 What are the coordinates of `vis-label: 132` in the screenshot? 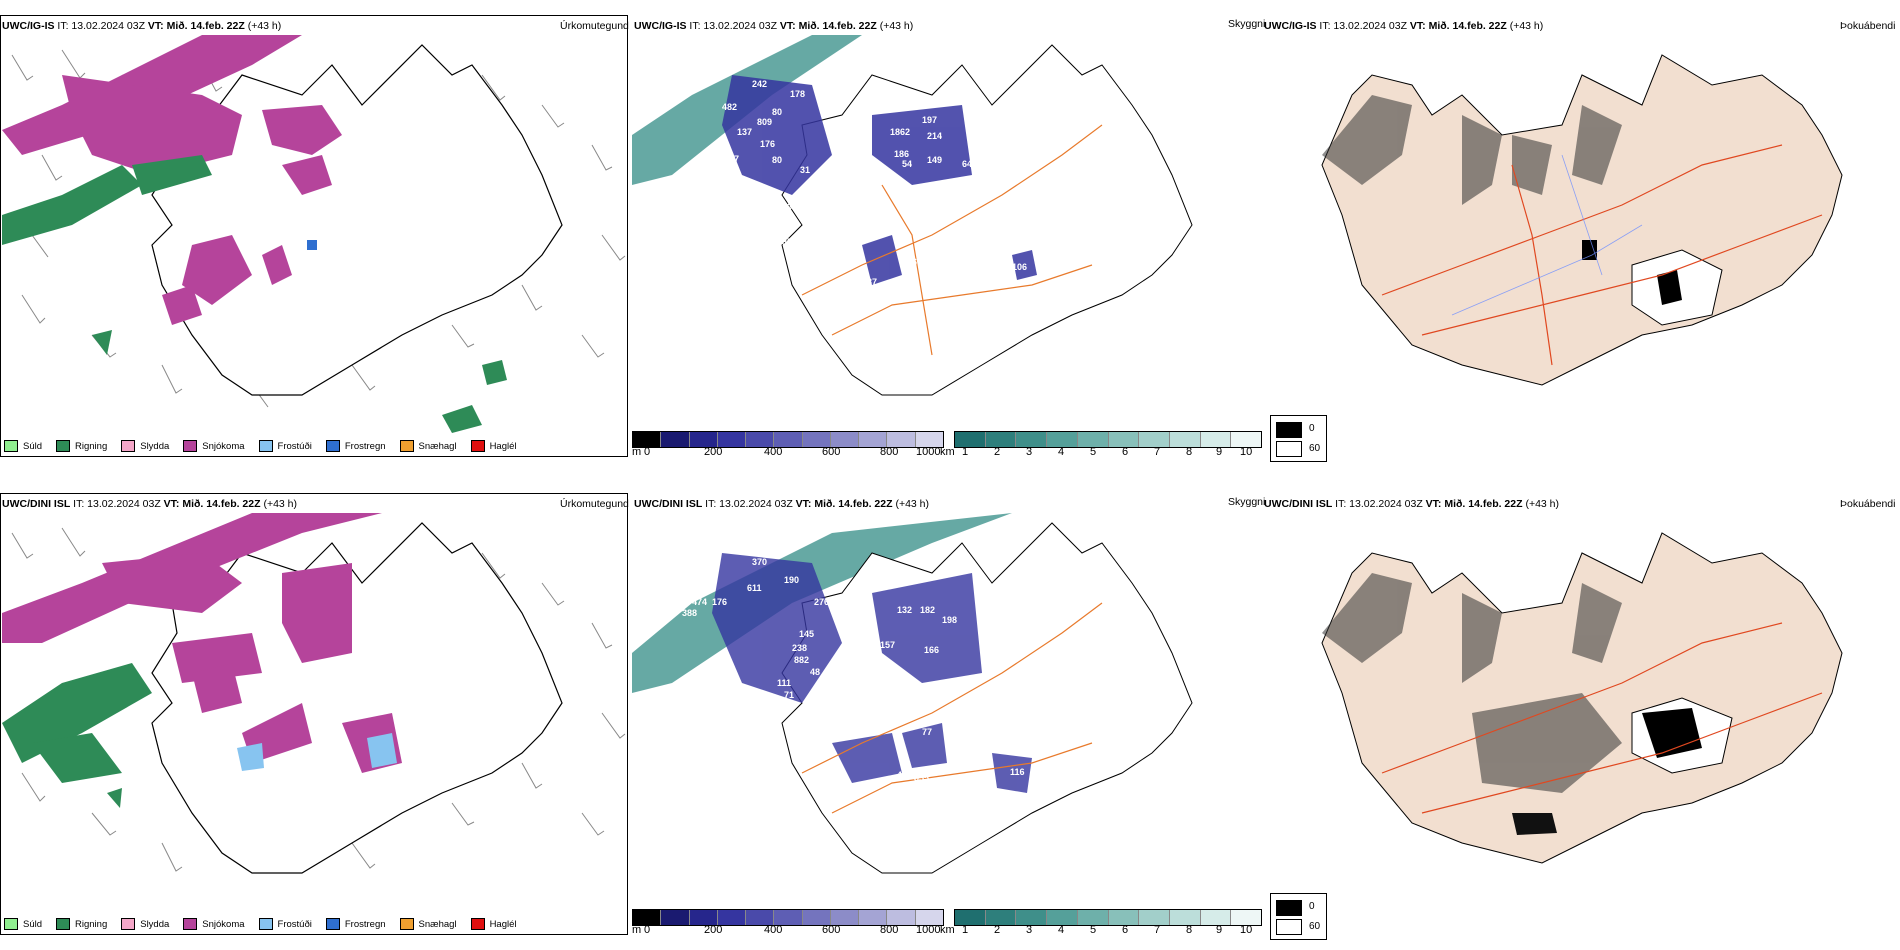 It's located at (904, 610).